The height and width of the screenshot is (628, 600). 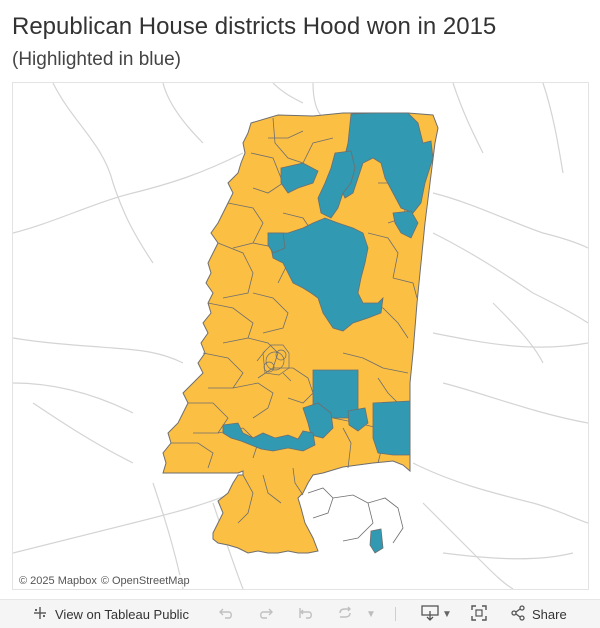 What do you see at coordinates (430, 614) in the screenshot?
I see `download-icon` at bounding box center [430, 614].